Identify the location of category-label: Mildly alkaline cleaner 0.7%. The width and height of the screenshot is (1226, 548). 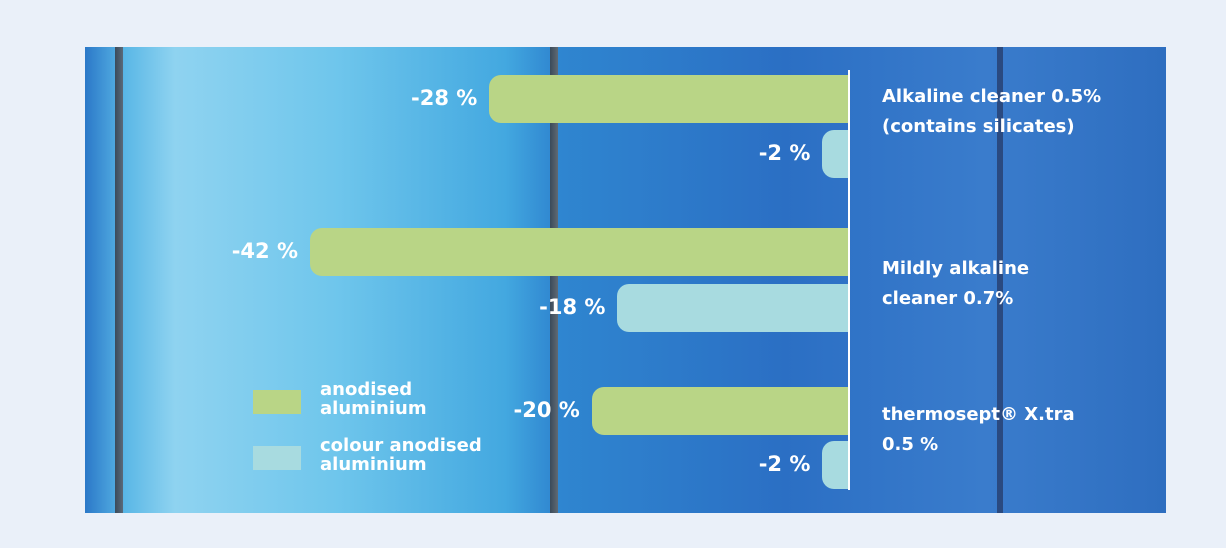
(956, 283).